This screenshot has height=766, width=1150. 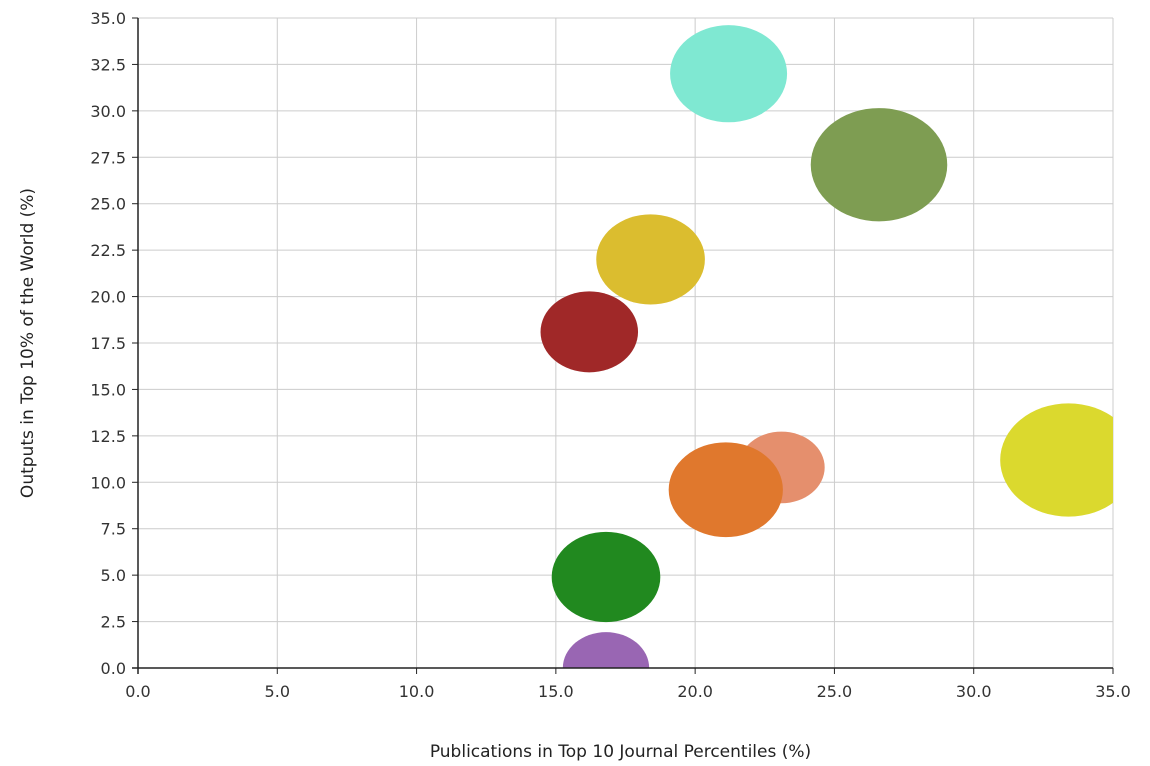 What do you see at coordinates (108, 64) in the screenshot?
I see `y-tick-label: 32.5` at bounding box center [108, 64].